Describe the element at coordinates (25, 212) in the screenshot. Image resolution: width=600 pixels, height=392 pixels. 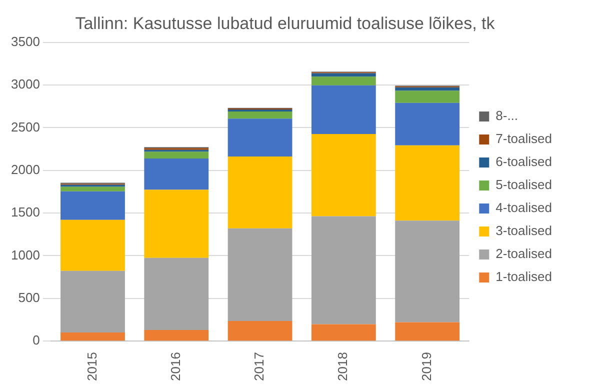
I see `y-tick-label: 1500` at that location.